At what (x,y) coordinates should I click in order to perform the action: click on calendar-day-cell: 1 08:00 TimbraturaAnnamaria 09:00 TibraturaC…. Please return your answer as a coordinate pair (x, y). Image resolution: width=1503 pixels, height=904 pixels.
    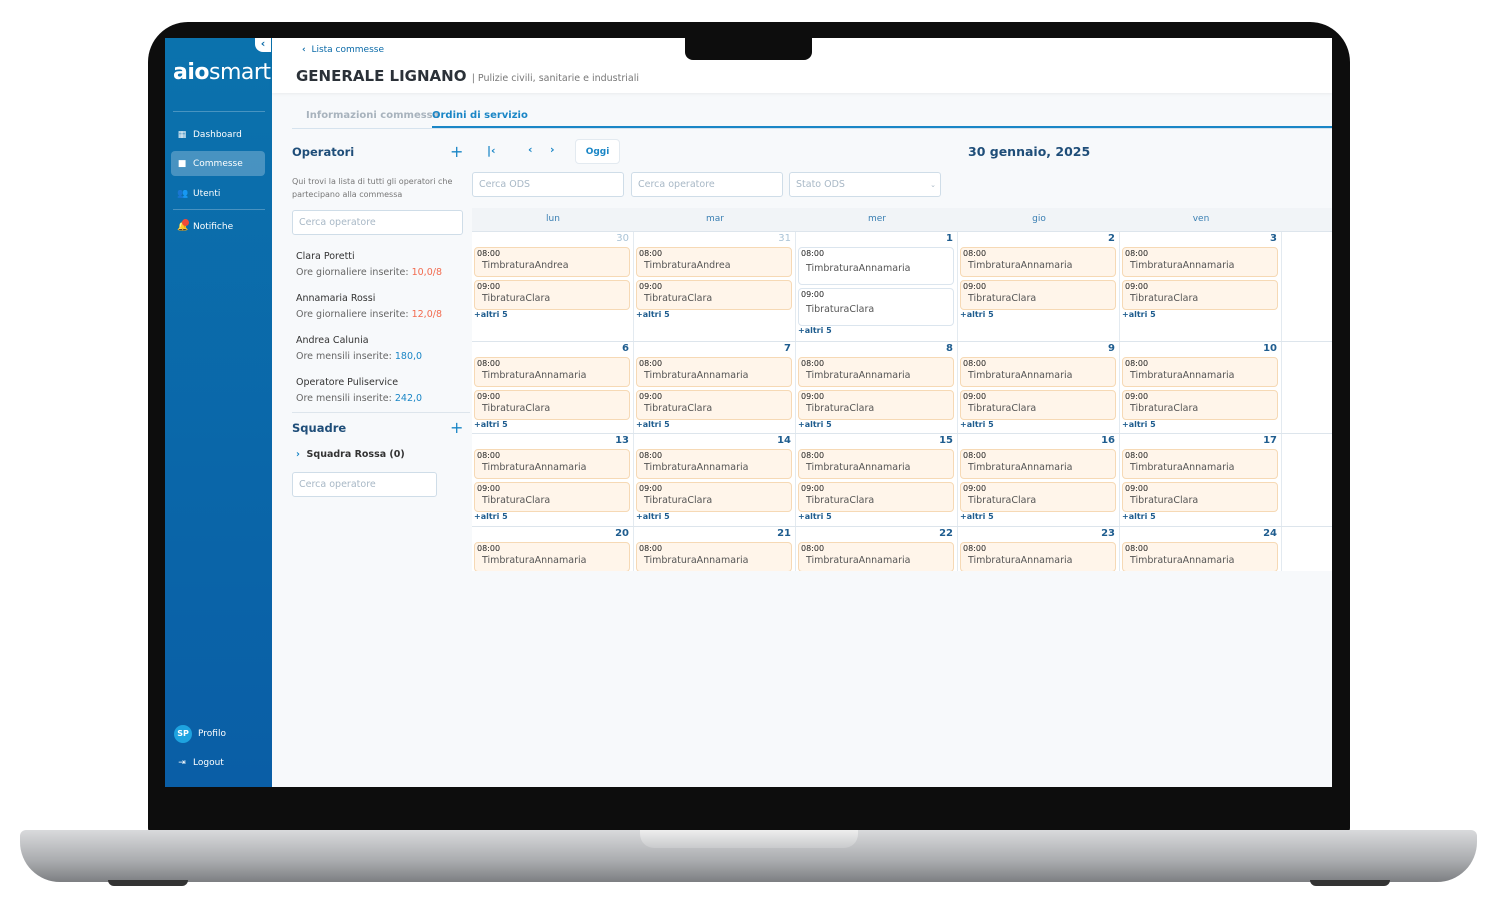
    Looking at the image, I should click on (877, 286).